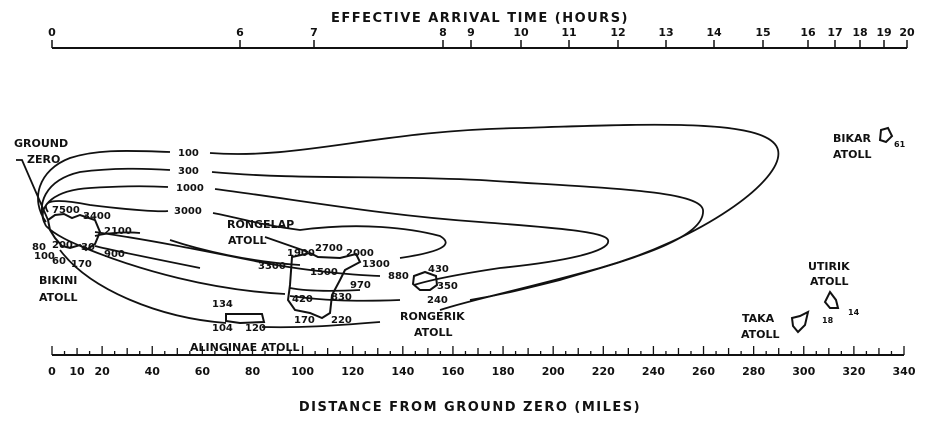  I want to click on bottom-axis-tick-label: 60, so click(203, 371).